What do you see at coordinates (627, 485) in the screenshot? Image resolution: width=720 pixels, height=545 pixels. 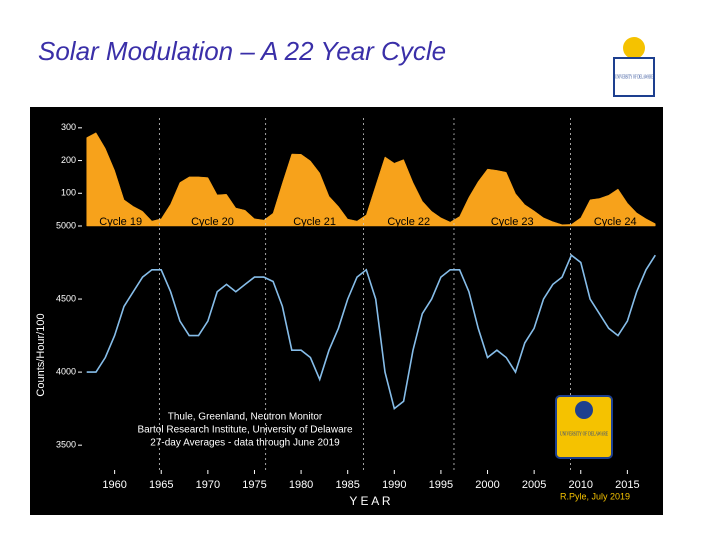 I see `x-tick-label: 2015` at bounding box center [627, 485].